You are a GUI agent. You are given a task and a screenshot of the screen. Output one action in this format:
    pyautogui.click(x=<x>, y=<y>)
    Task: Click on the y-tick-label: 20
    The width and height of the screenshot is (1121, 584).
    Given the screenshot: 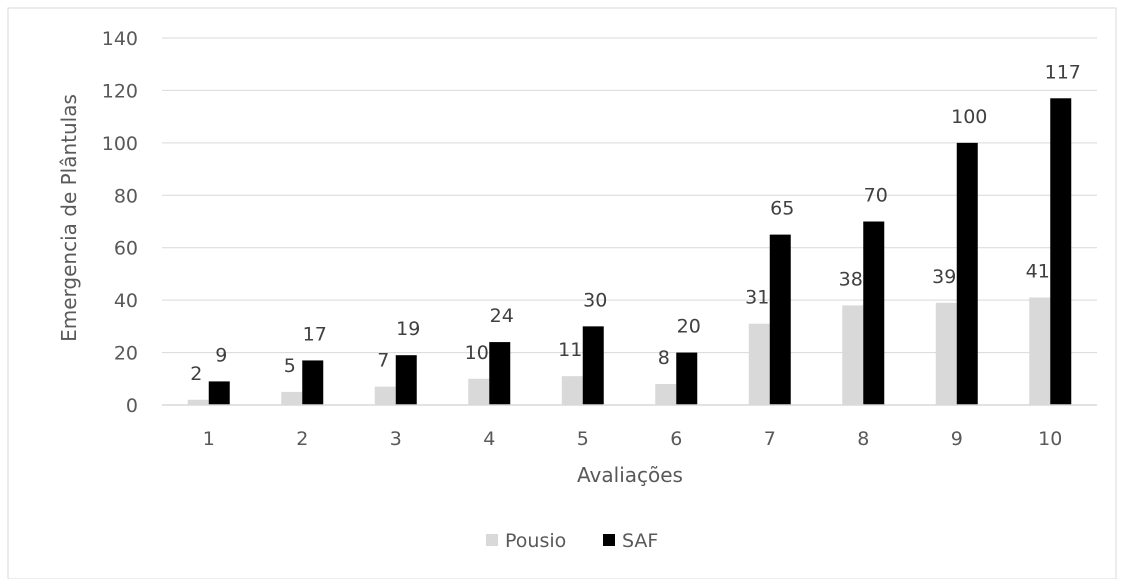 What is the action you would take?
    pyautogui.click(x=126, y=354)
    